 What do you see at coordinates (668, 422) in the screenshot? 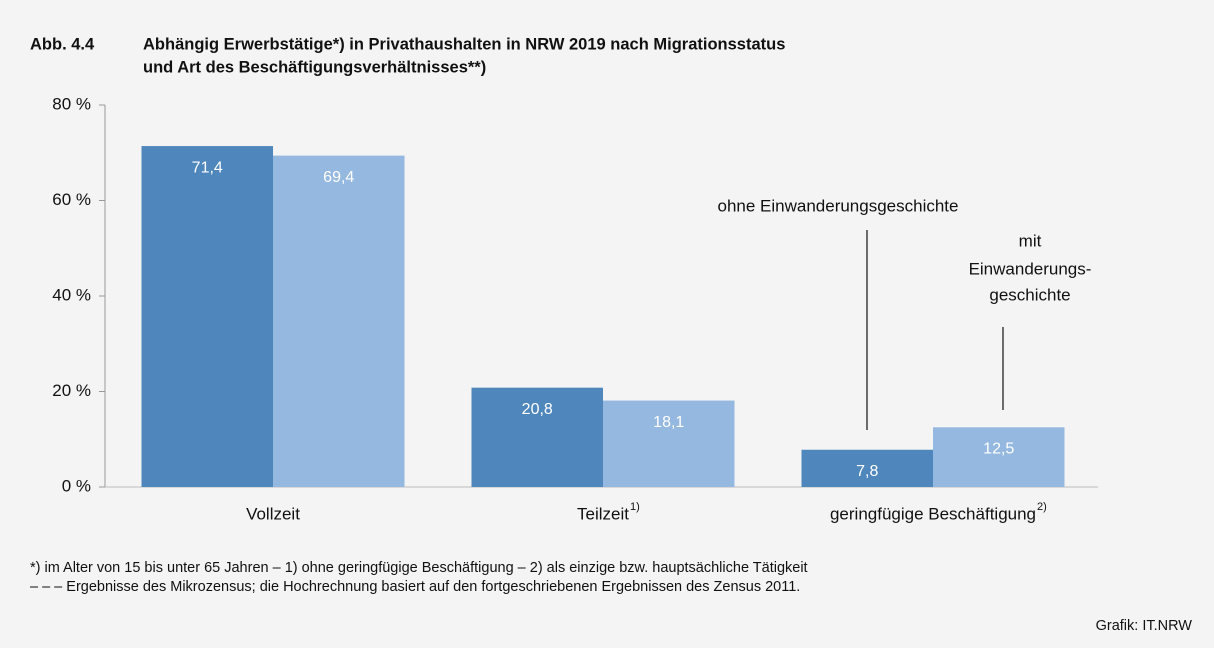
I see `value-label: 18,1` at bounding box center [668, 422].